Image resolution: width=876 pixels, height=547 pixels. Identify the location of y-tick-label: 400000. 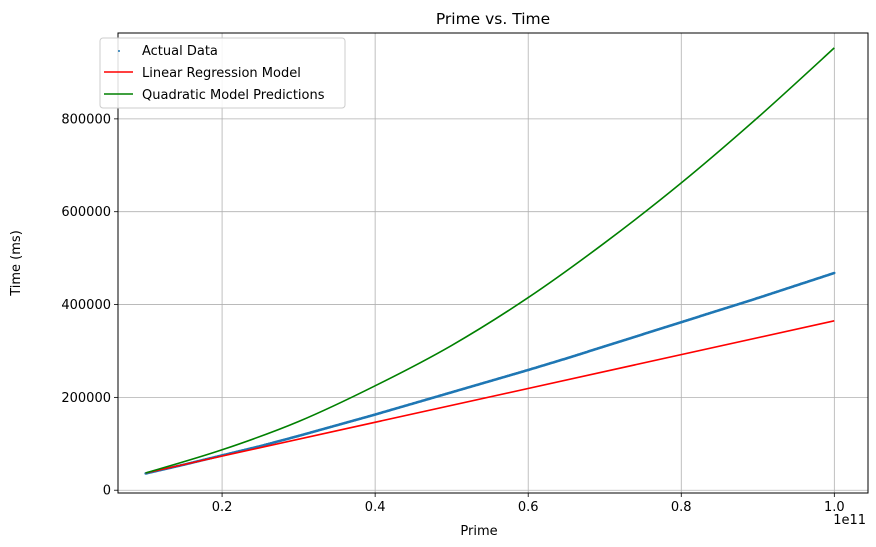
(86, 305).